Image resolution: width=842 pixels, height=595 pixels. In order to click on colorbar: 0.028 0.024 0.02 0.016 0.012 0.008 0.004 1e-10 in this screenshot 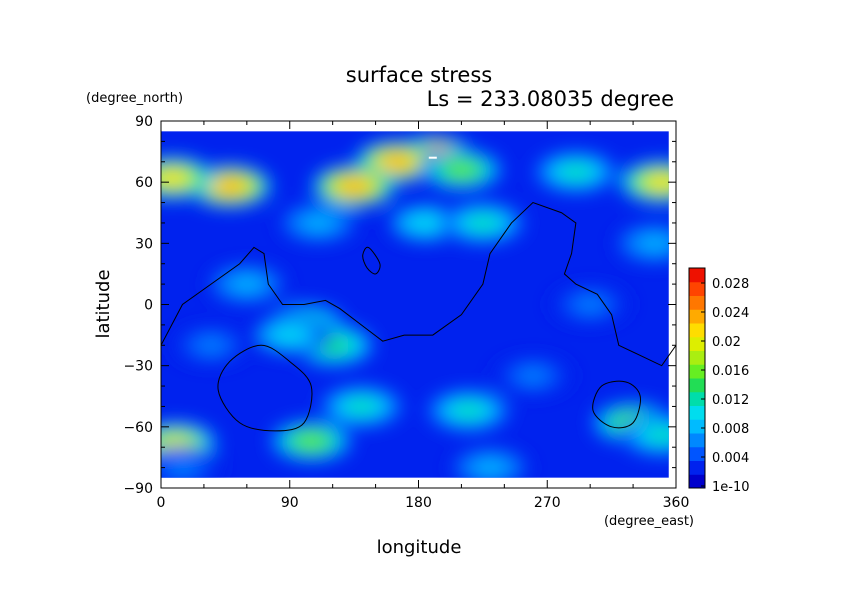, I will do `click(719, 381)`.